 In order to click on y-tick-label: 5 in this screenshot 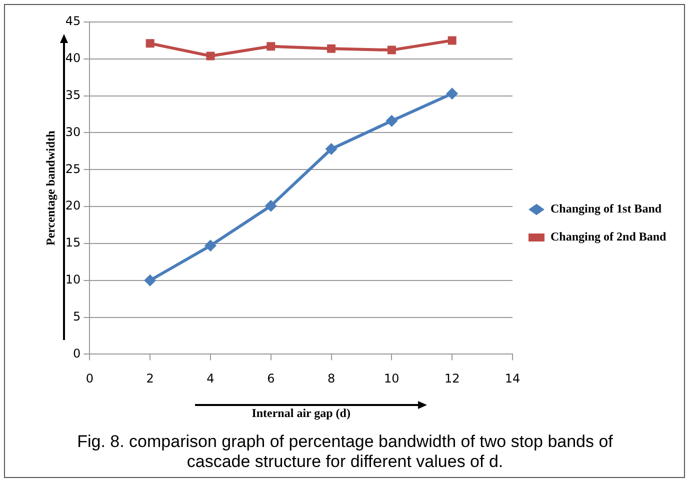, I will do `click(77, 316)`.